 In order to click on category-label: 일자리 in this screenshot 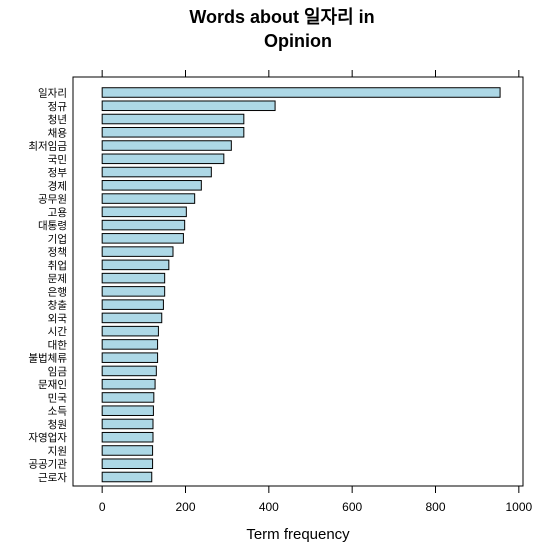, I will do `click(52, 93)`.